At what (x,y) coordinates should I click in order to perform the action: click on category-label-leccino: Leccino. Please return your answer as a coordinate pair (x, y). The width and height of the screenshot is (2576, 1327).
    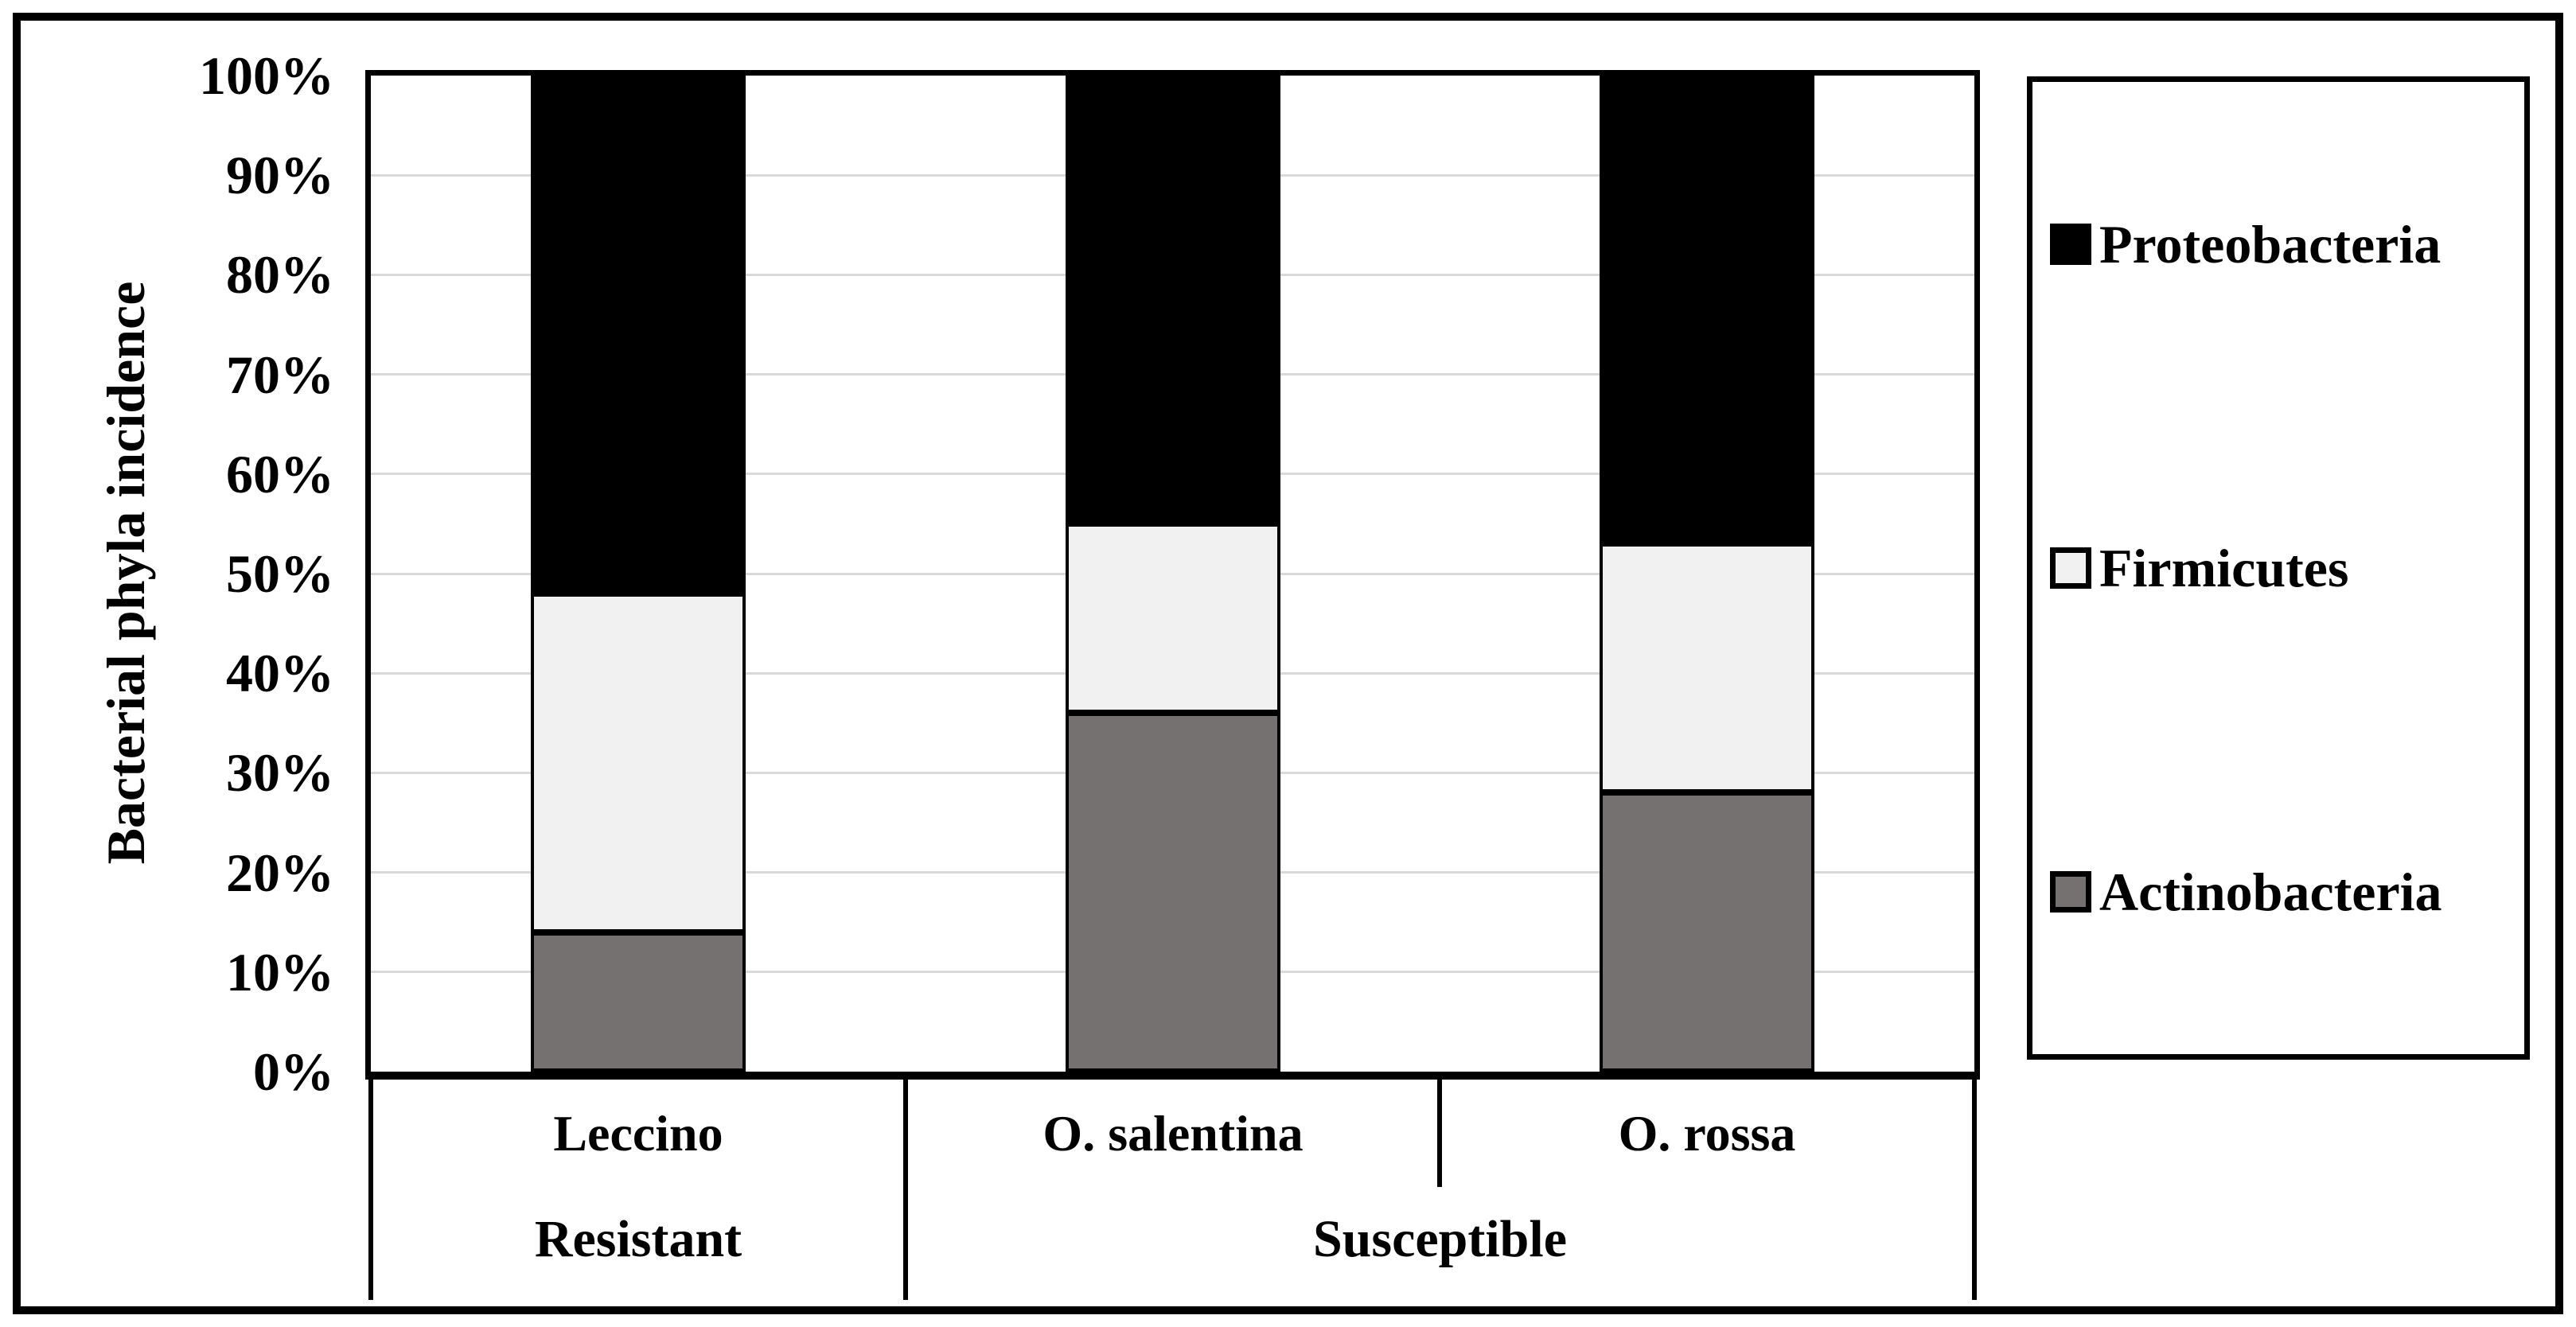
    Looking at the image, I should click on (638, 1133).